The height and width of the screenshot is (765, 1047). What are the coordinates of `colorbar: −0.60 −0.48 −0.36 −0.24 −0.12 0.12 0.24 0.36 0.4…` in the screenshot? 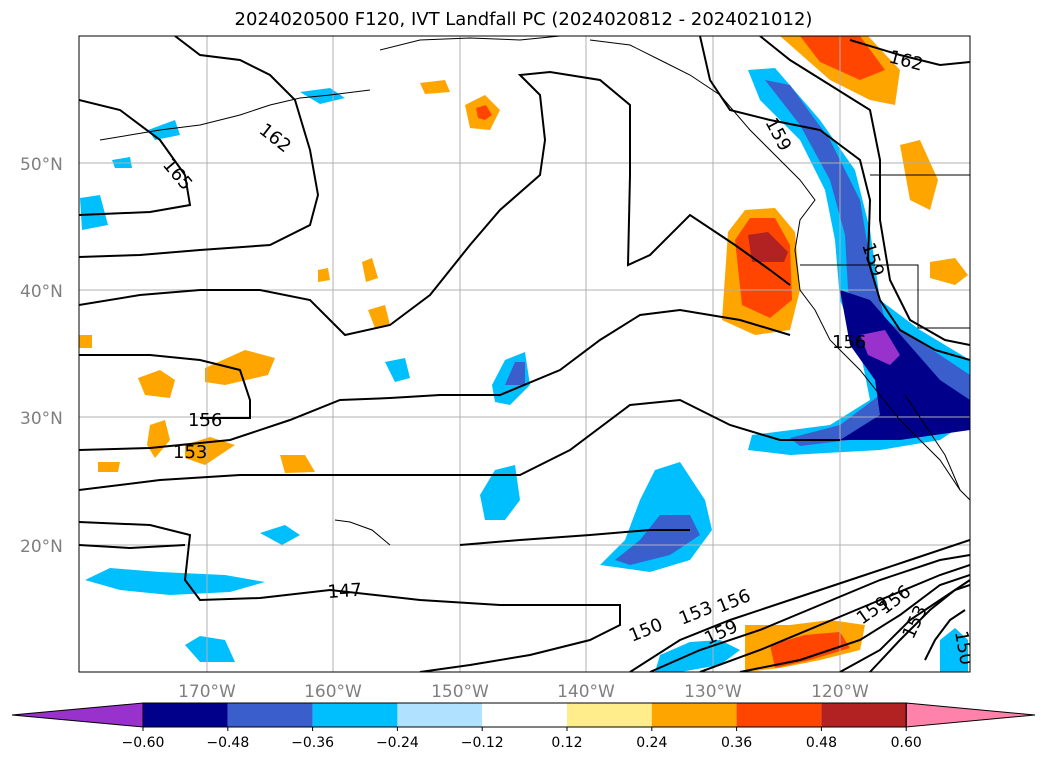 It's located at (523, 726).